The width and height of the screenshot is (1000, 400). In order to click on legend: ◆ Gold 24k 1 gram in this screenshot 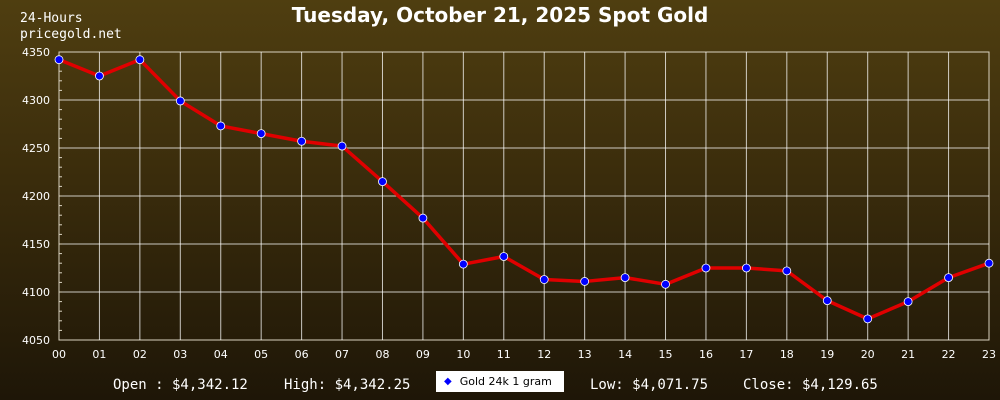, I will do `click(500, 381)`.